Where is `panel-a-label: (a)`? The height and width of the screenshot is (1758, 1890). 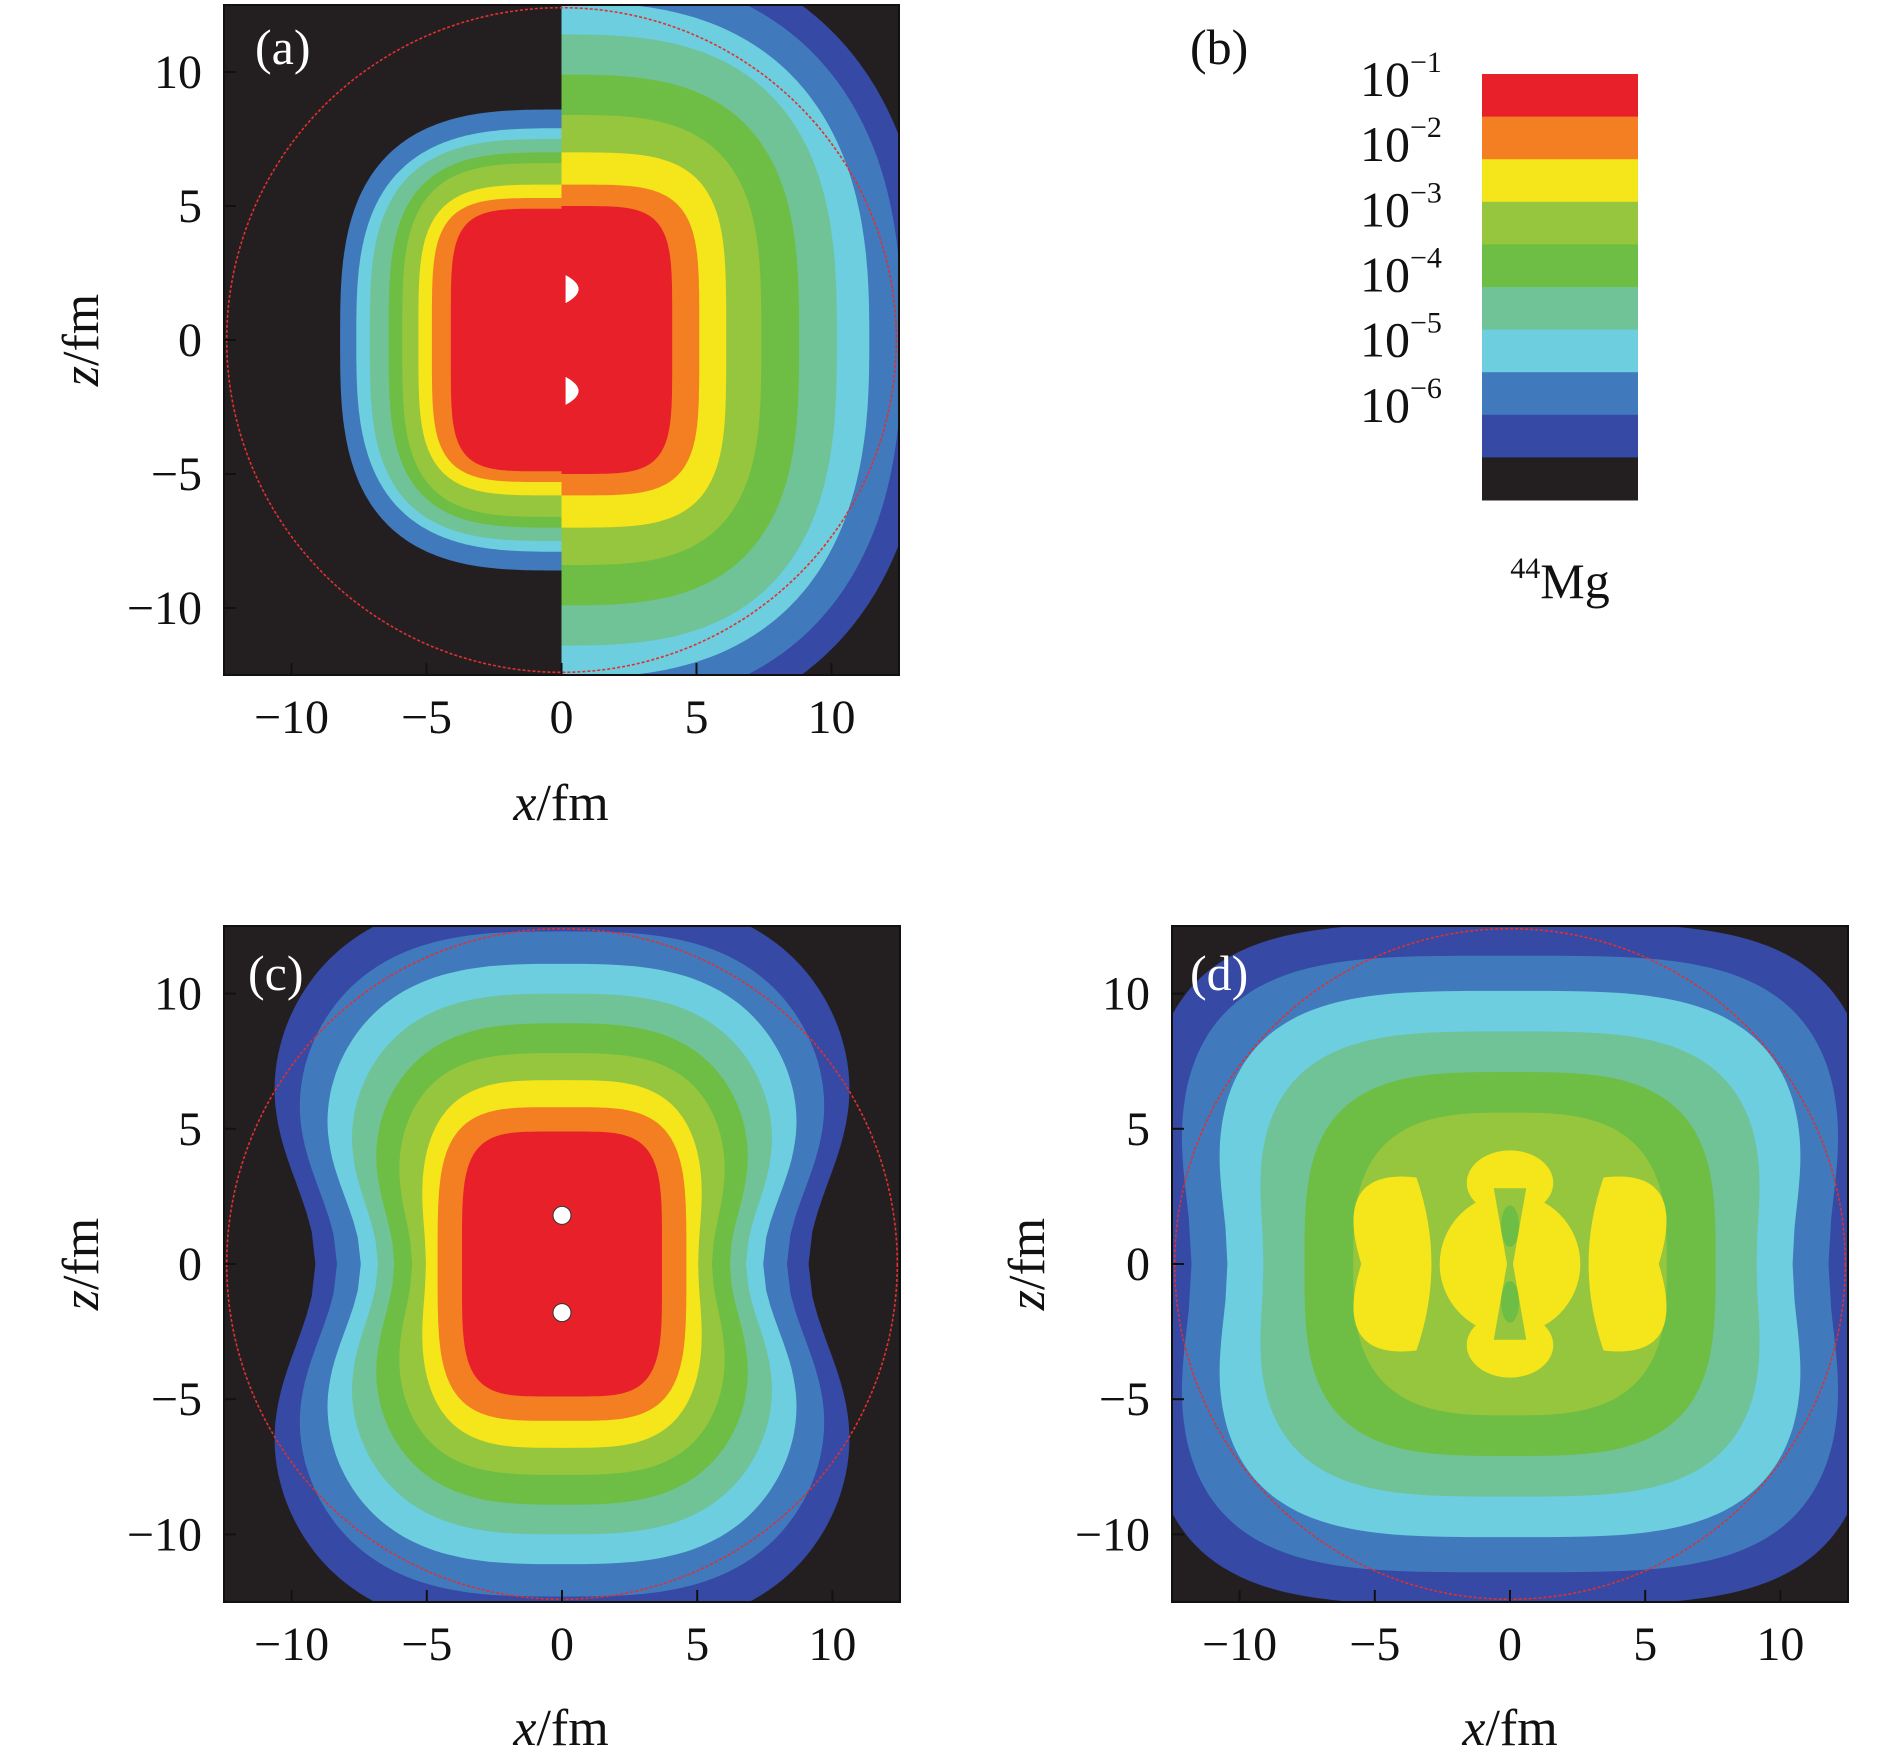
panel-a-label: (a) is located at coordinates (283, 47).